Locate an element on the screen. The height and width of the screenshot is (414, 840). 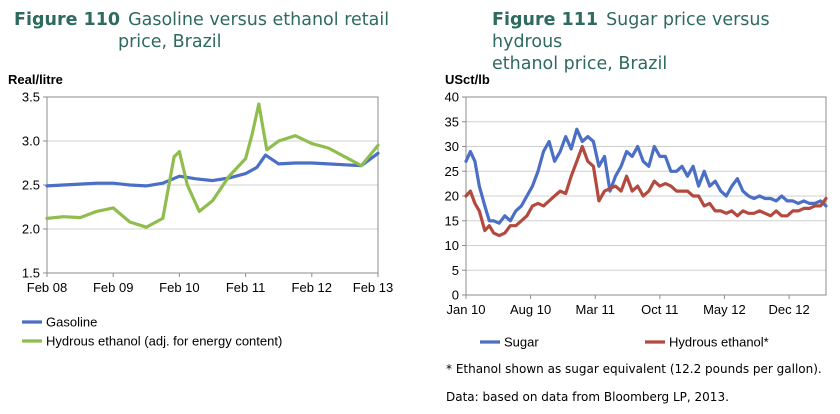
chart1-x-tick-label: Feb 08 is located at coordinates (47, 287).